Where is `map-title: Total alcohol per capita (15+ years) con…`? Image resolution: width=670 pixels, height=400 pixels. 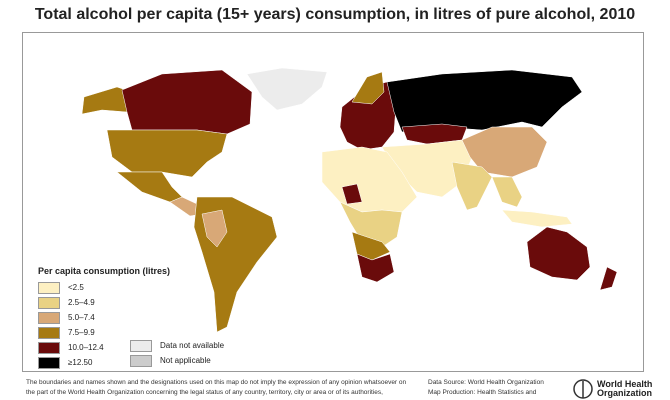 map-title: Total alcohol per capita (15+ years) con… is located at coordinates (335, 14).